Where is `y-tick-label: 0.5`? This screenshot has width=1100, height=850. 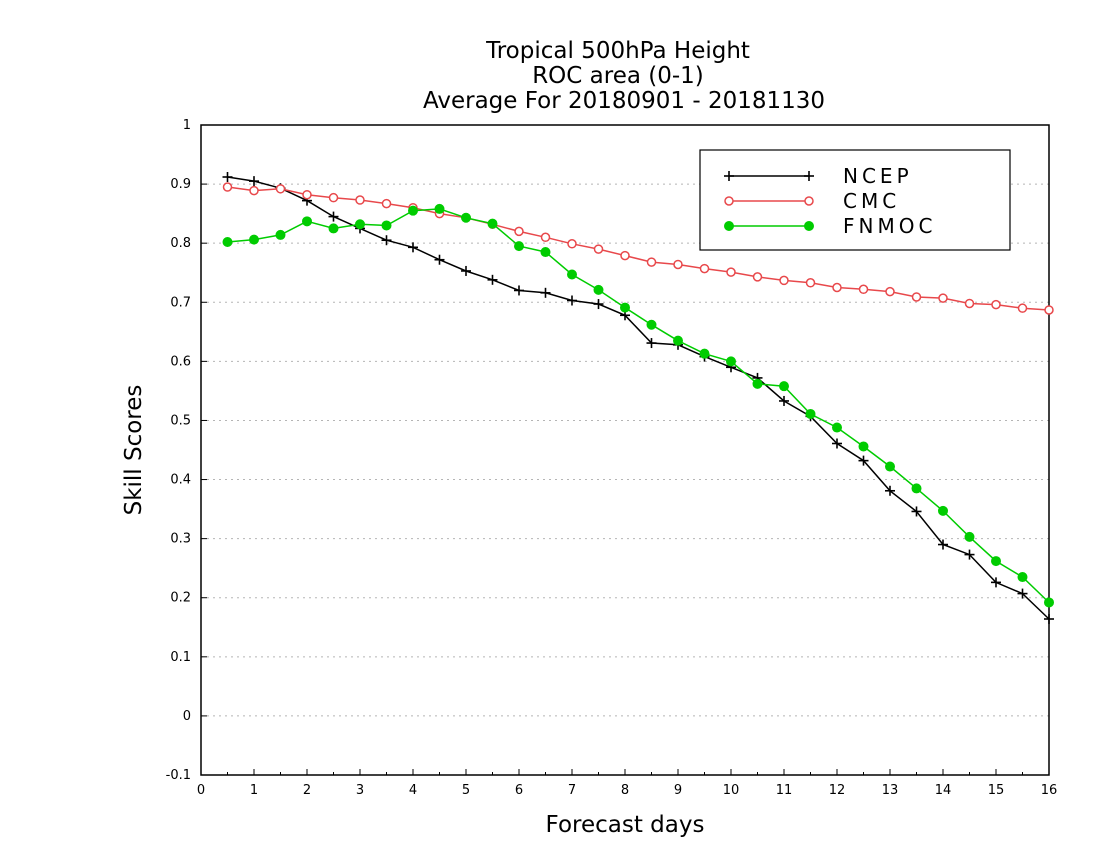
y-tick-label: 0.5 is located at coordinates (180, 420).